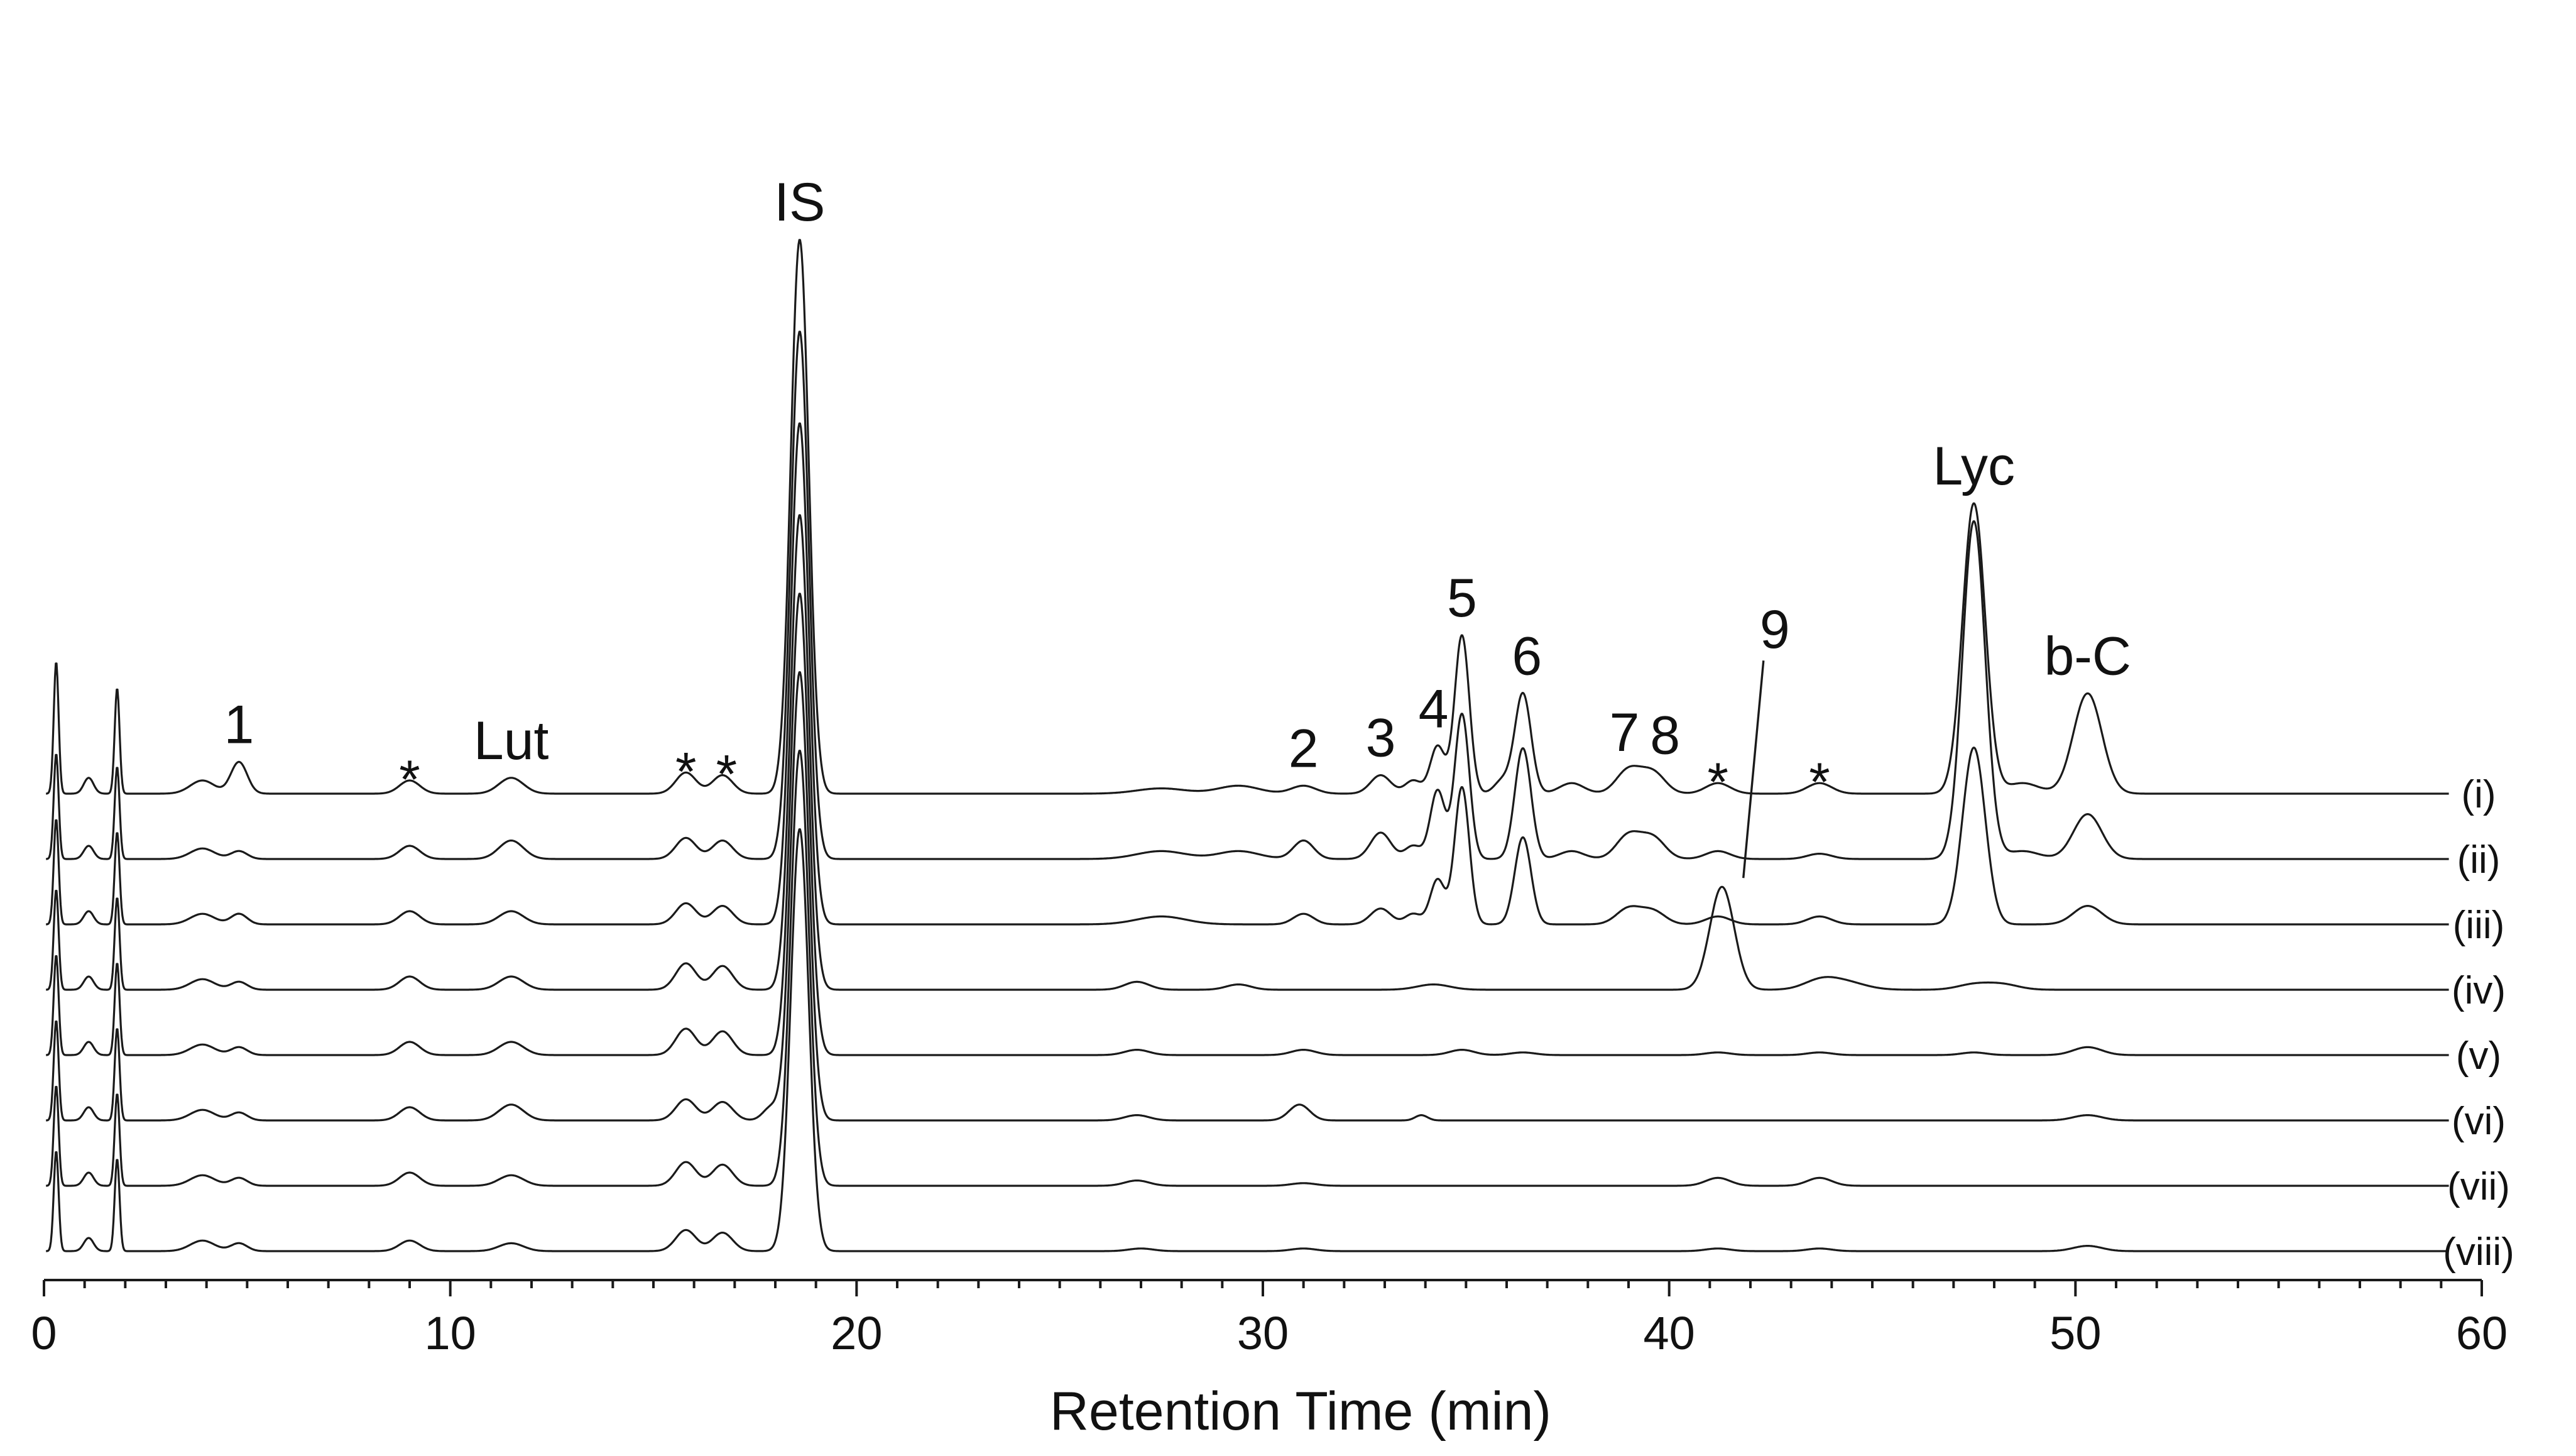  Describe the element at coordinates (2478, 1023) in the screenshot. I see `trace-label-group: (i) (ii) (iii) (iv) (v) (vi) (vii) (viii)` at that location.